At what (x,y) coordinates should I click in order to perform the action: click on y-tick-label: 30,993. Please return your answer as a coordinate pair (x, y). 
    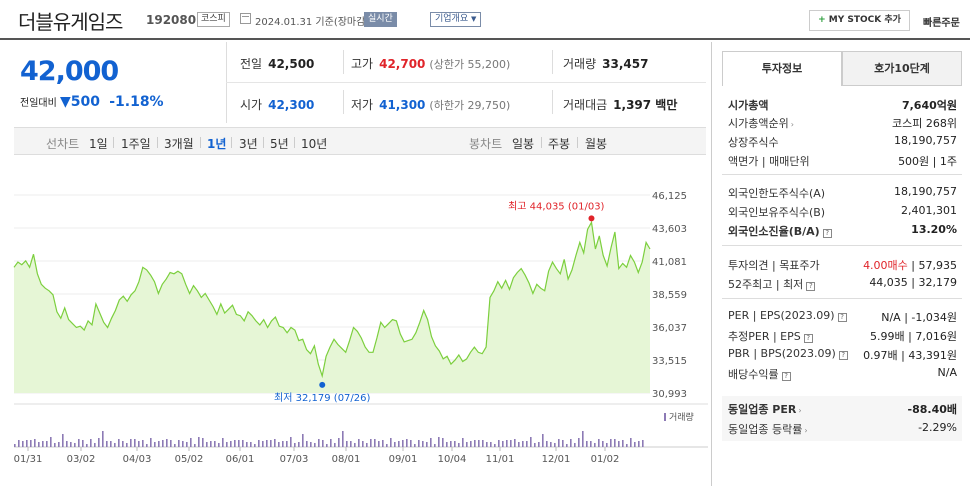
    Looking at the image, I should click on (669, 394).